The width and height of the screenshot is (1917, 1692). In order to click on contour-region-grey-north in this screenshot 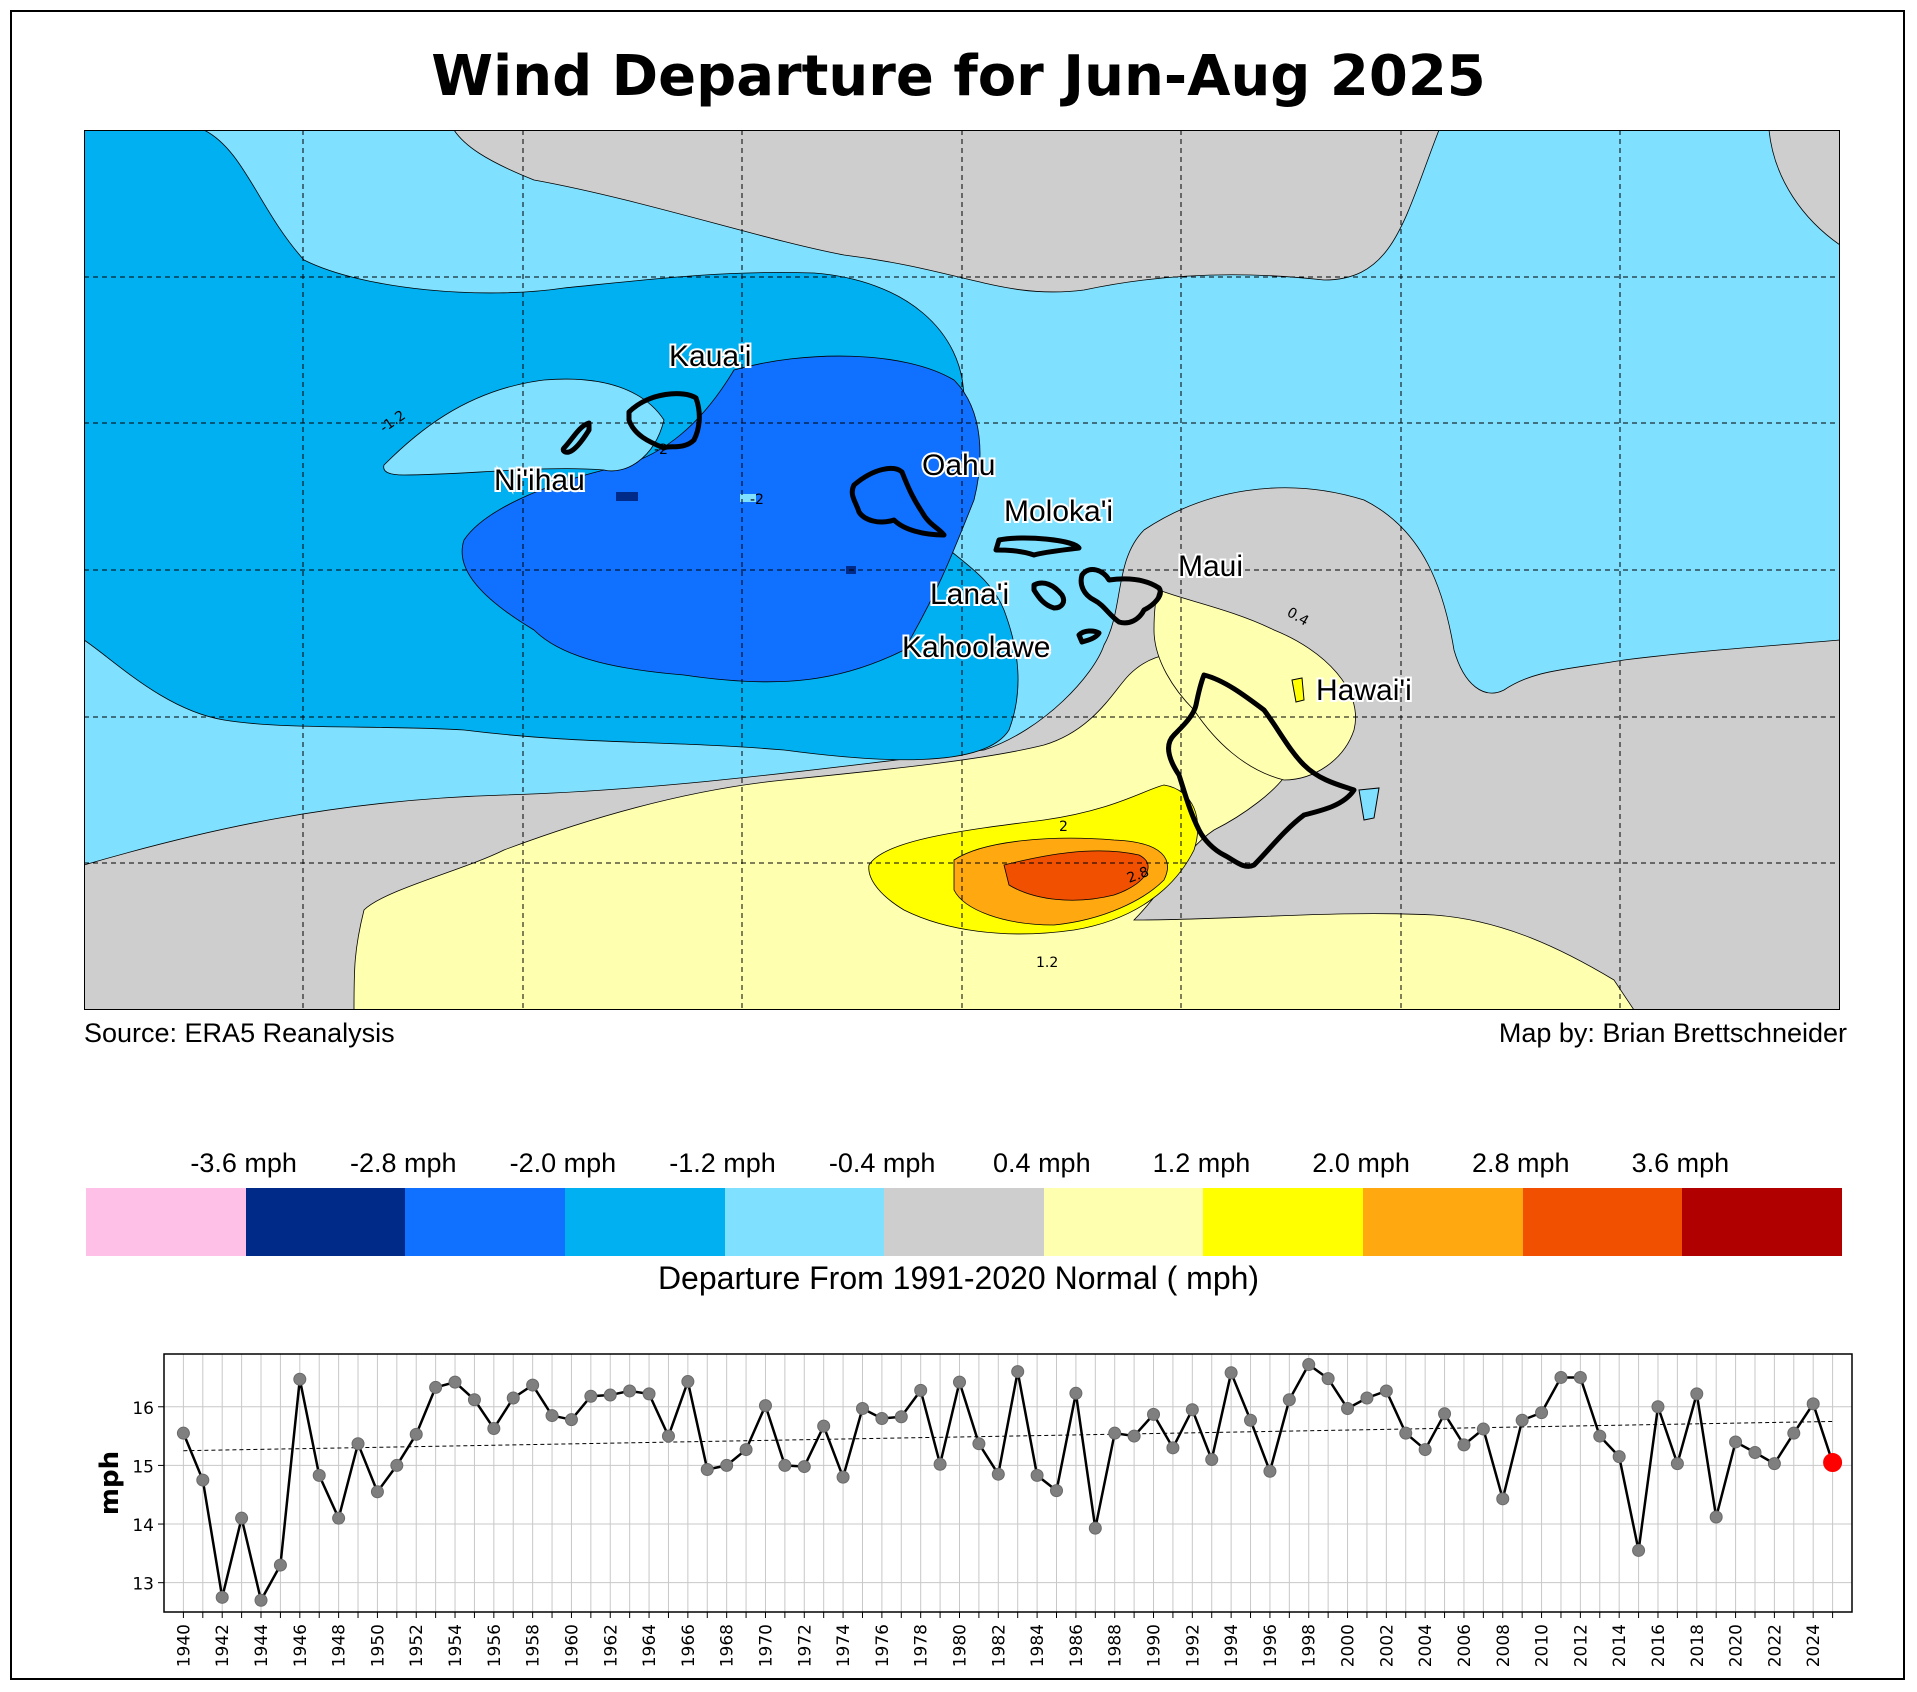, I will do `click(946, 211)`.